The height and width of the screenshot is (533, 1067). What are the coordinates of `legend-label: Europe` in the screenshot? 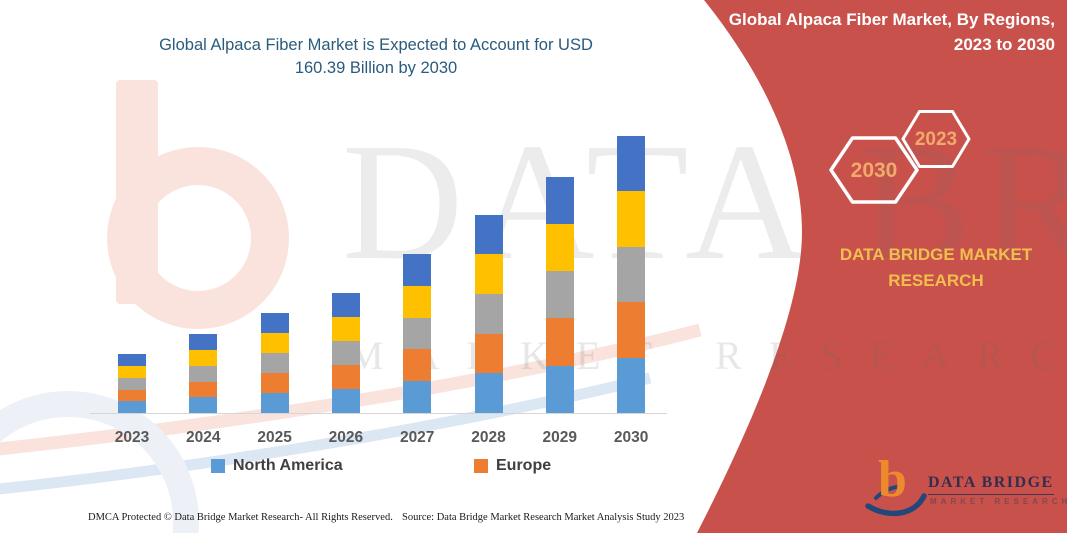 It's located at (524, 465).